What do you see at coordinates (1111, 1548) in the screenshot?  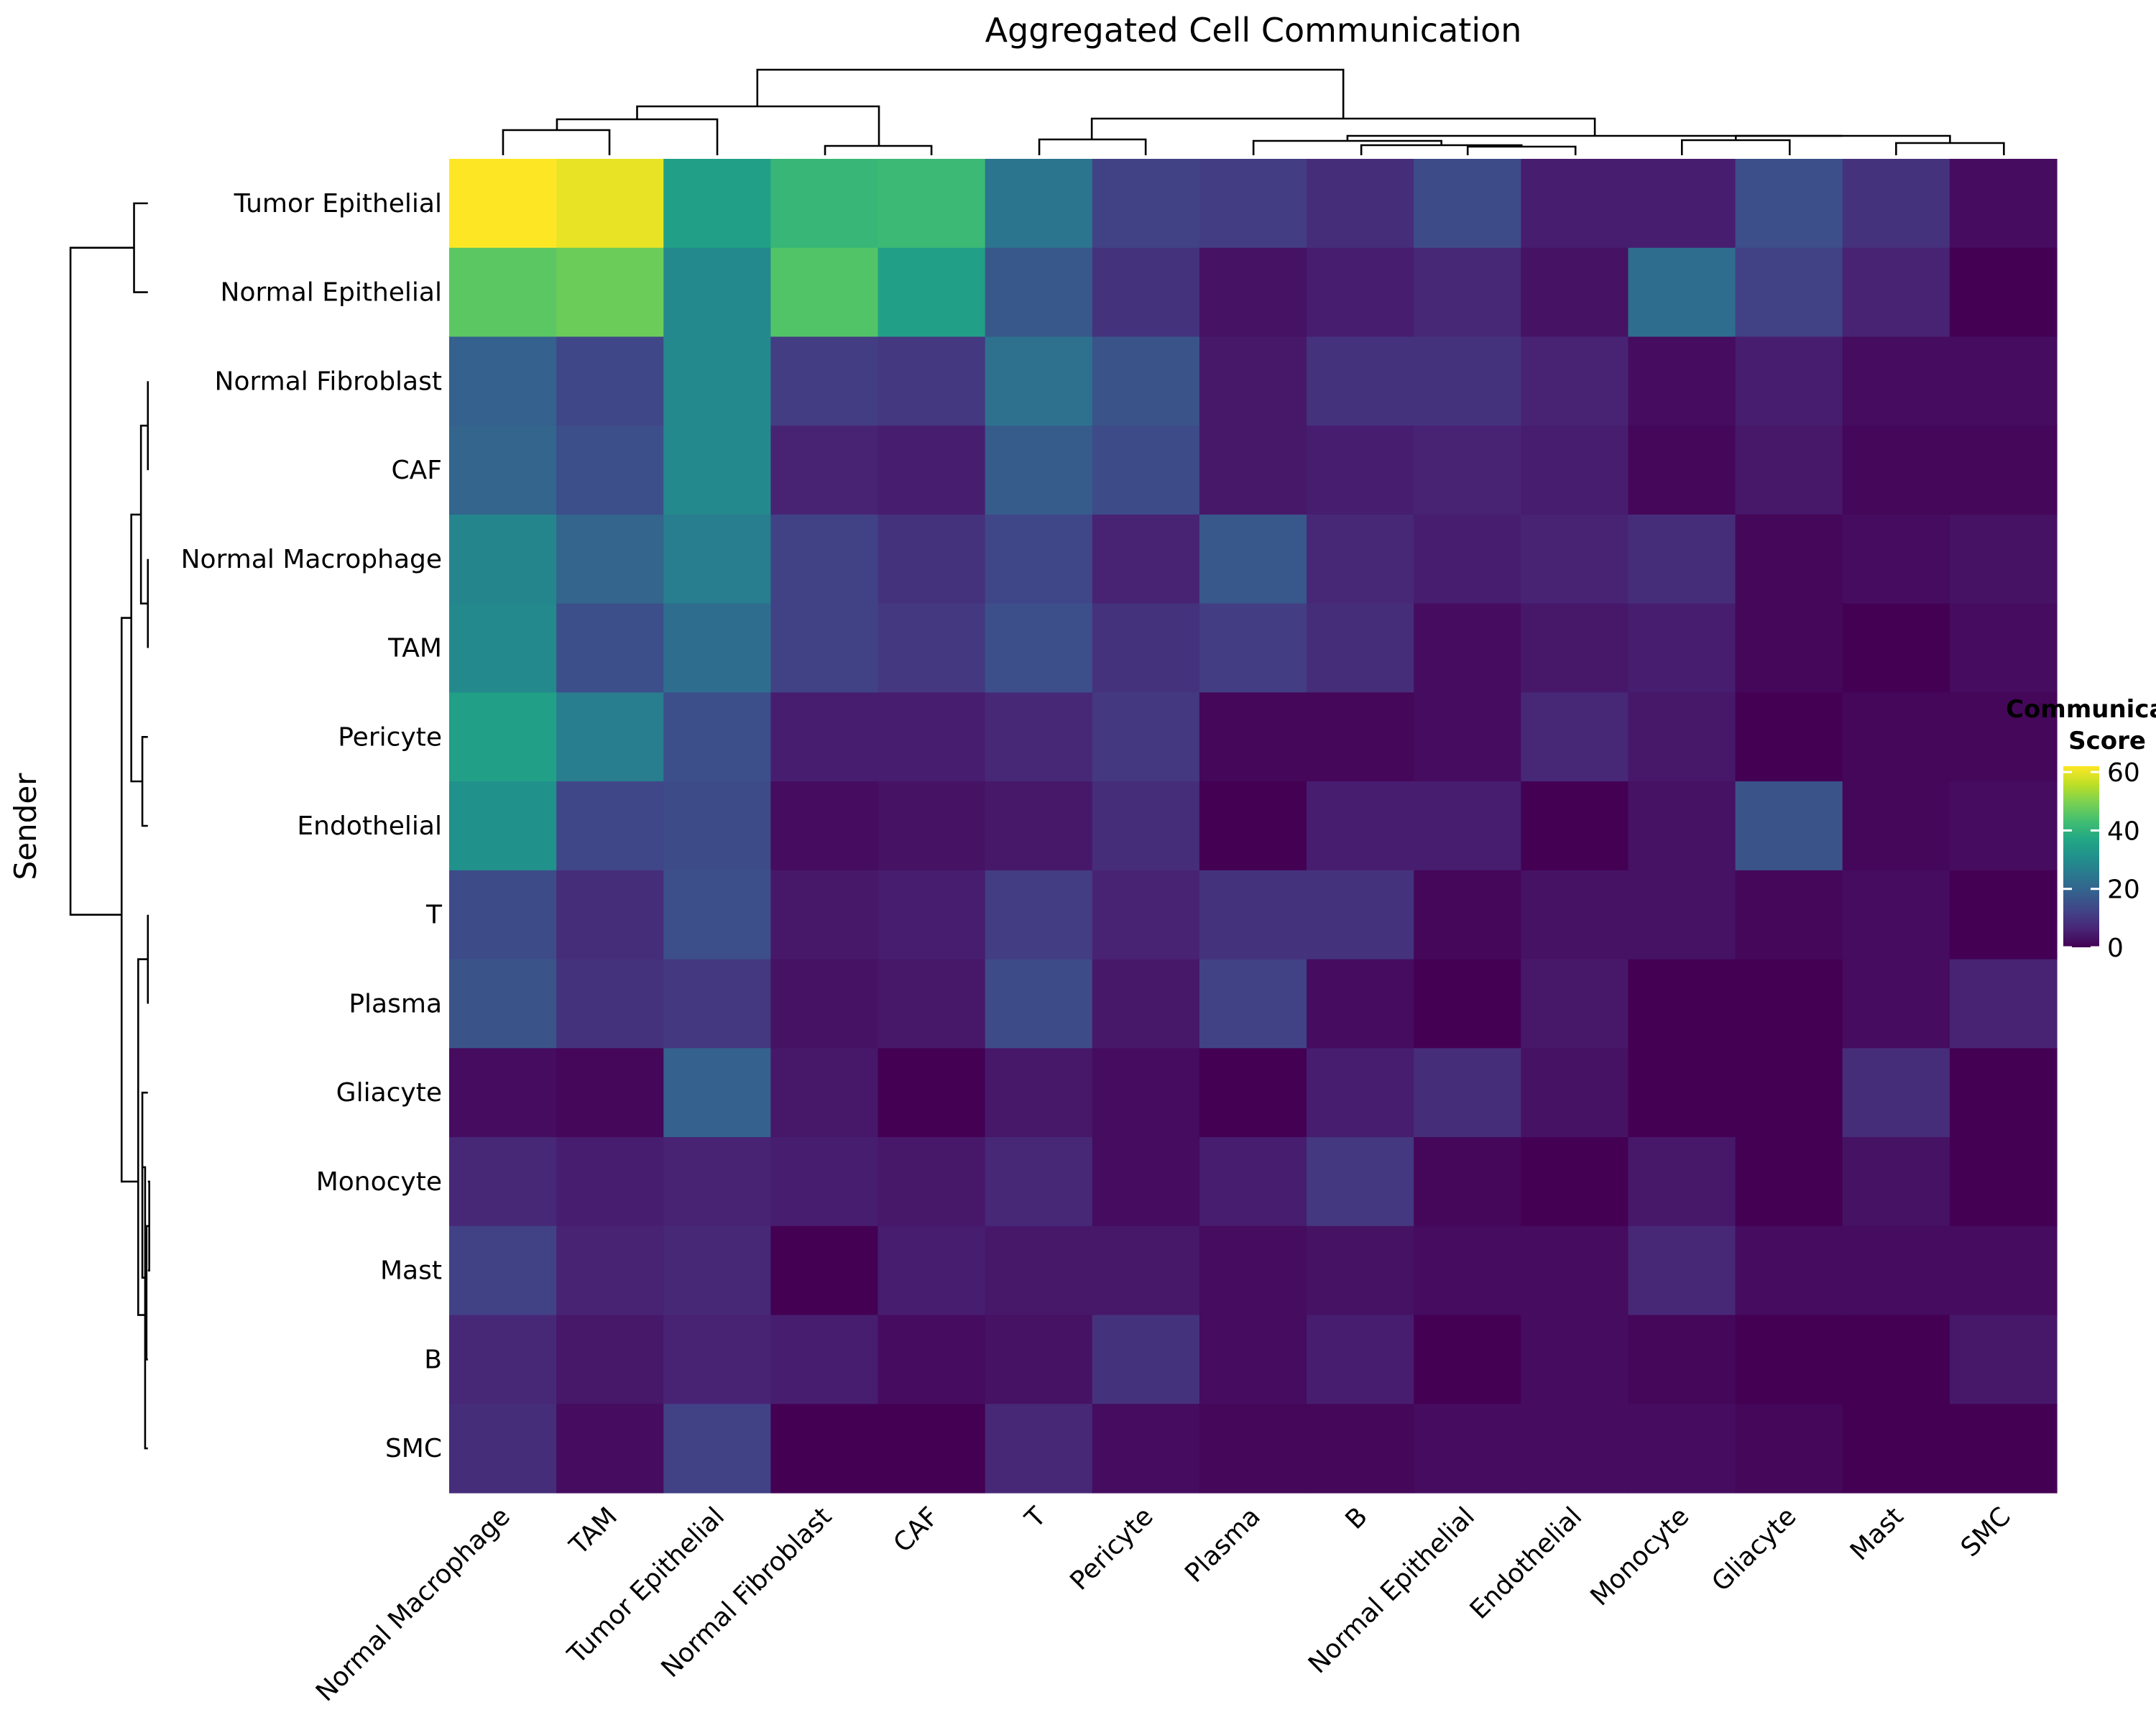 I see `column-label: Pericyte` at bounding box center [1111, 1548].